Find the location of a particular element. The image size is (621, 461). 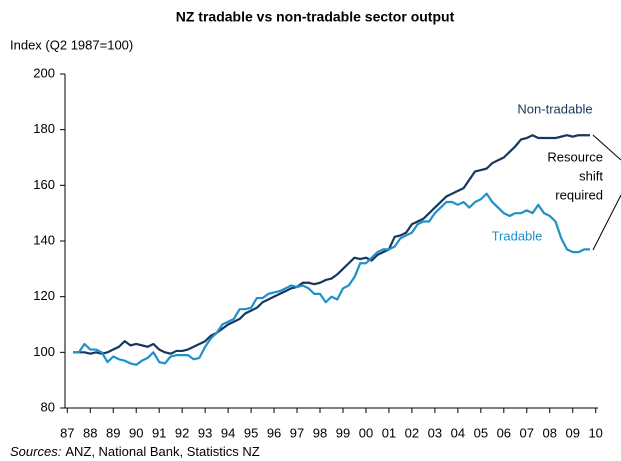

x-tick-label: 93 is located at coordinates (205, 432).